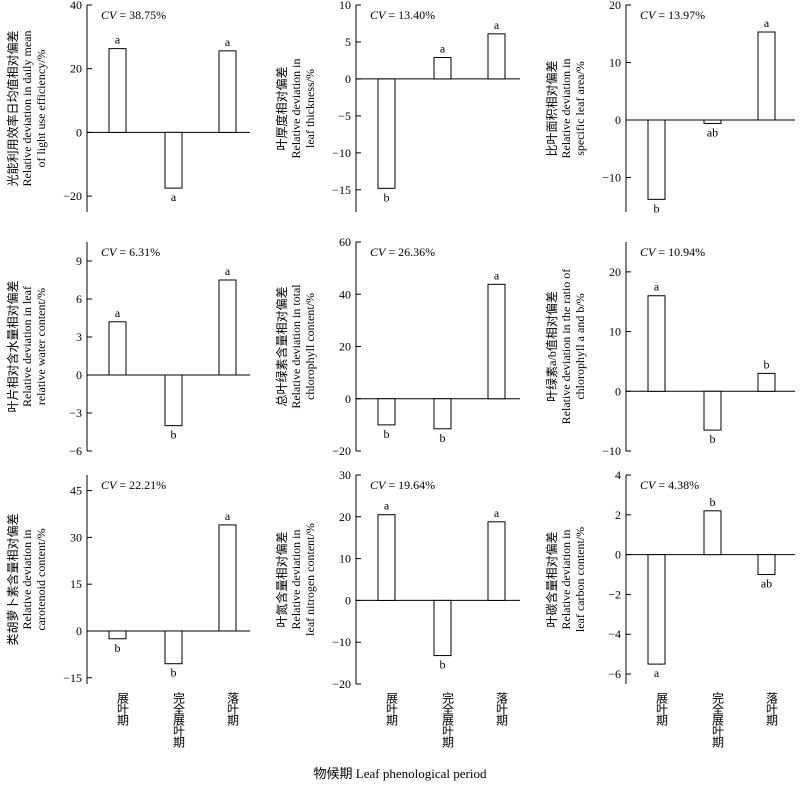 This screenshot has height=785, width=800. Describe the element at coordinates (402, 485) in the screenshot. I see `cv-label: CV = 19.64%` at that location.